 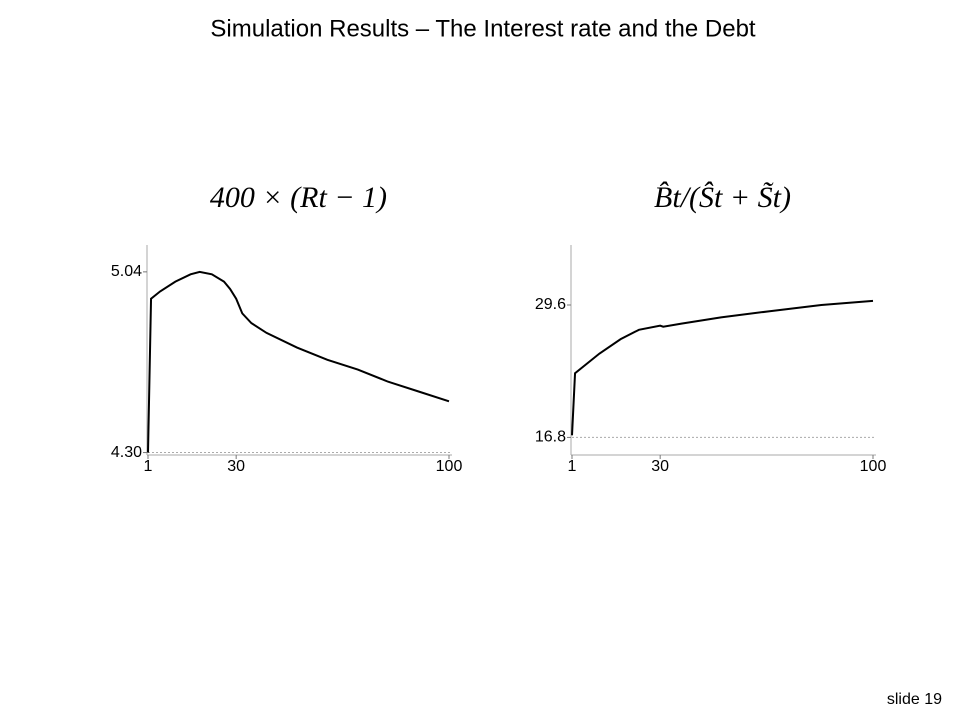 I want to click on chart-title: B̂t/(Ŝt + S̃t), so click(x=722, y=197).